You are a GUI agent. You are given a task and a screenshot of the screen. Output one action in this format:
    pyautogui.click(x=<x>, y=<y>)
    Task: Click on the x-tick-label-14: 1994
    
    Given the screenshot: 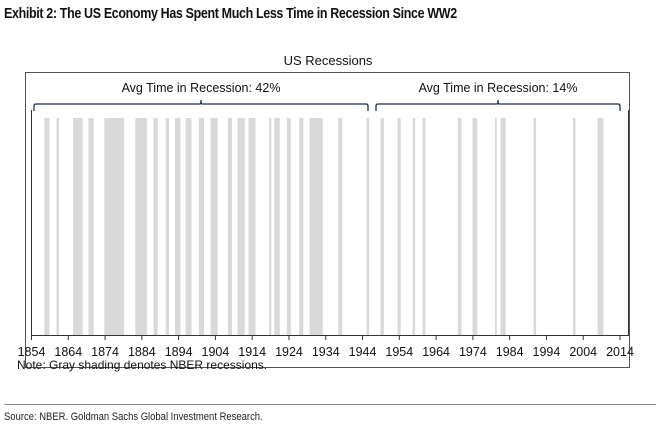 What is the action you would take?
    pyautogui.click(x=547, y=352)
    